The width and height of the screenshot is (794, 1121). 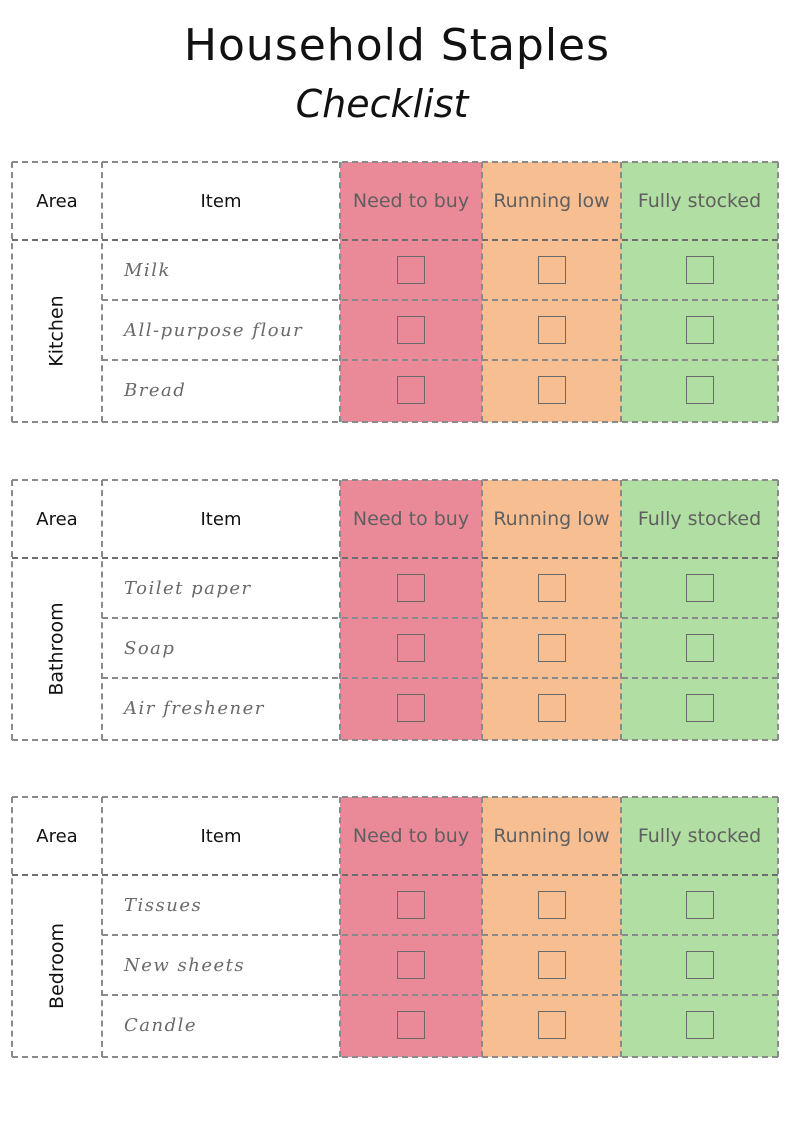 What do you see at coordinates (214, 330) in the screenshot?
I see `item-name: All-purpose flour` at bounding box center [214, 330].